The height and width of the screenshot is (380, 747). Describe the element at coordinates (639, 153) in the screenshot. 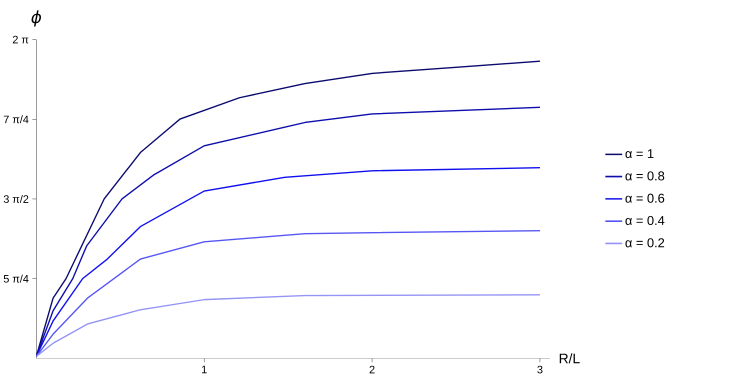

I see `legend-label: α = 1` at that location.